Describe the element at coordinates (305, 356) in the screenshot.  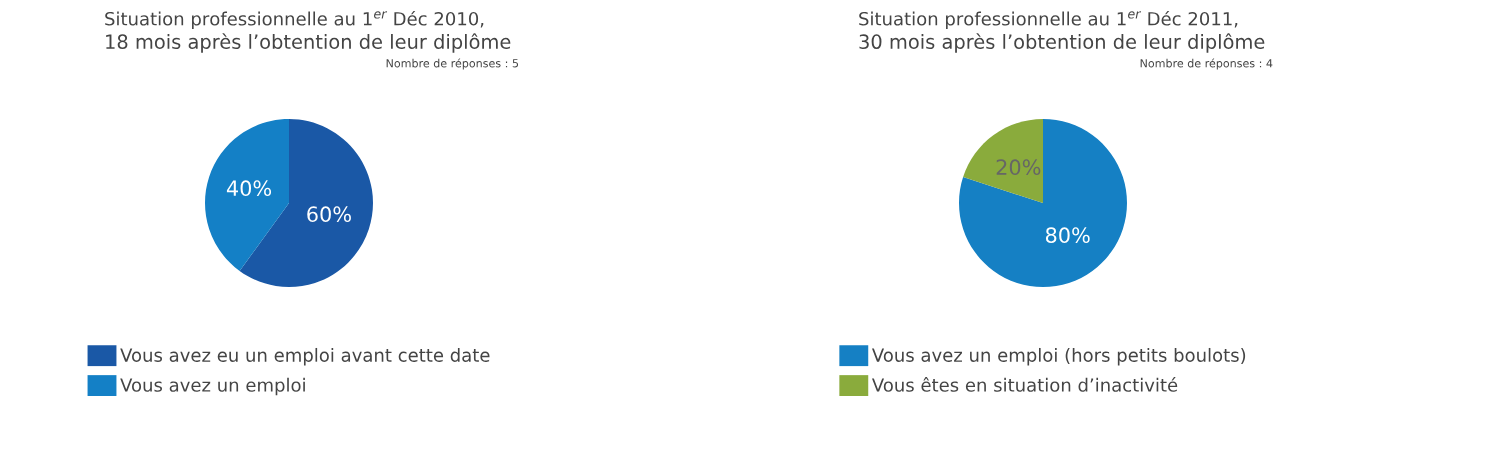
I see `legend-label: Vous avez eu un emploi avant cette date` at that location.